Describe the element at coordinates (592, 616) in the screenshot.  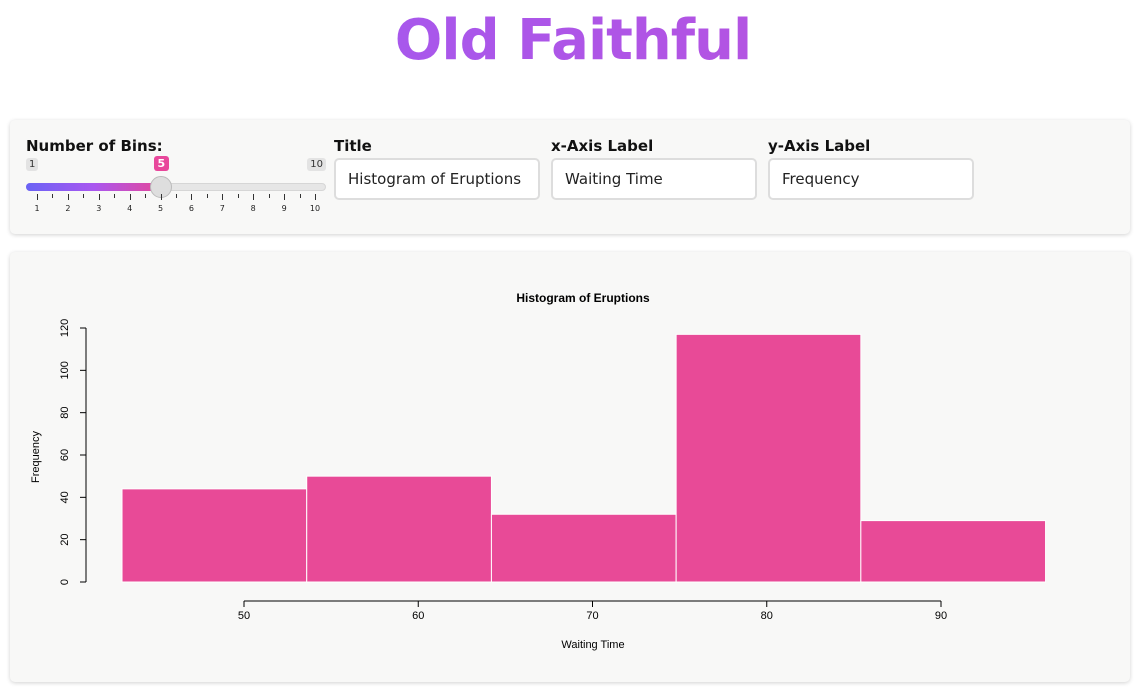
I see `x-tick-label: 70` at that location.